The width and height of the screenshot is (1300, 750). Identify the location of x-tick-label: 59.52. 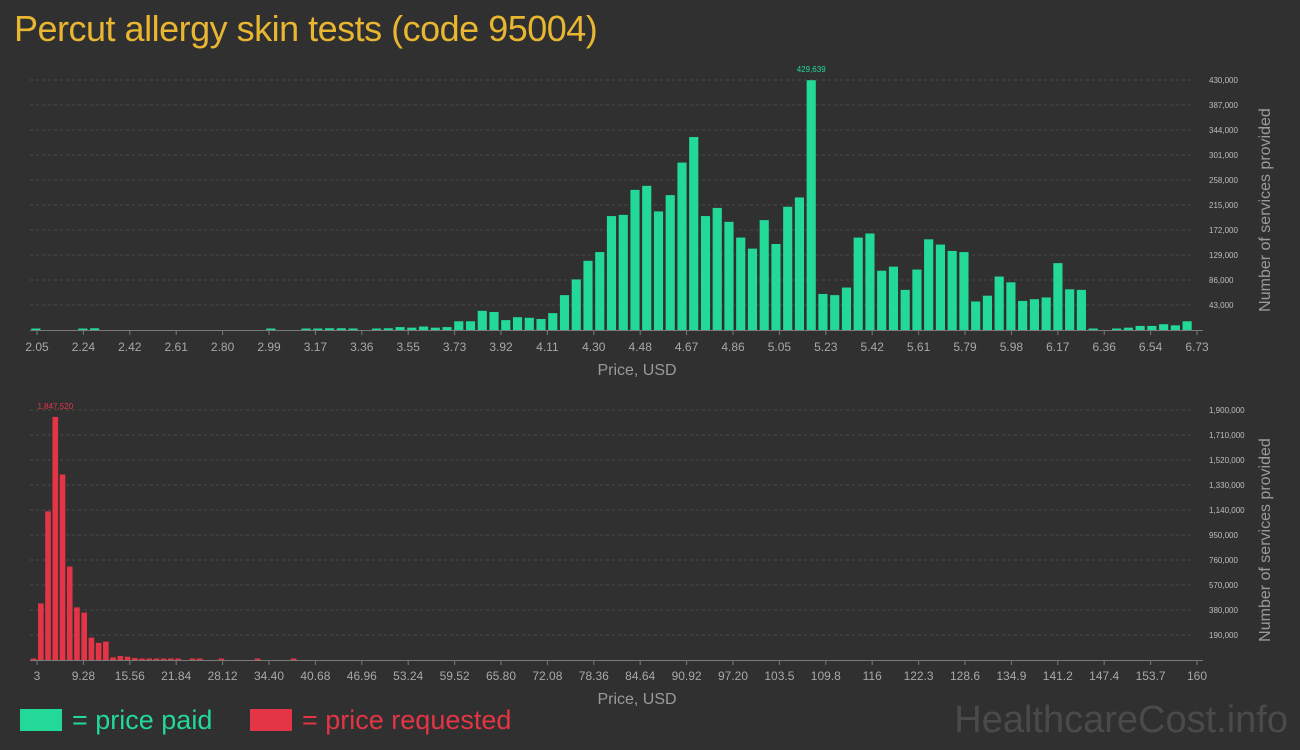
(455, 676).